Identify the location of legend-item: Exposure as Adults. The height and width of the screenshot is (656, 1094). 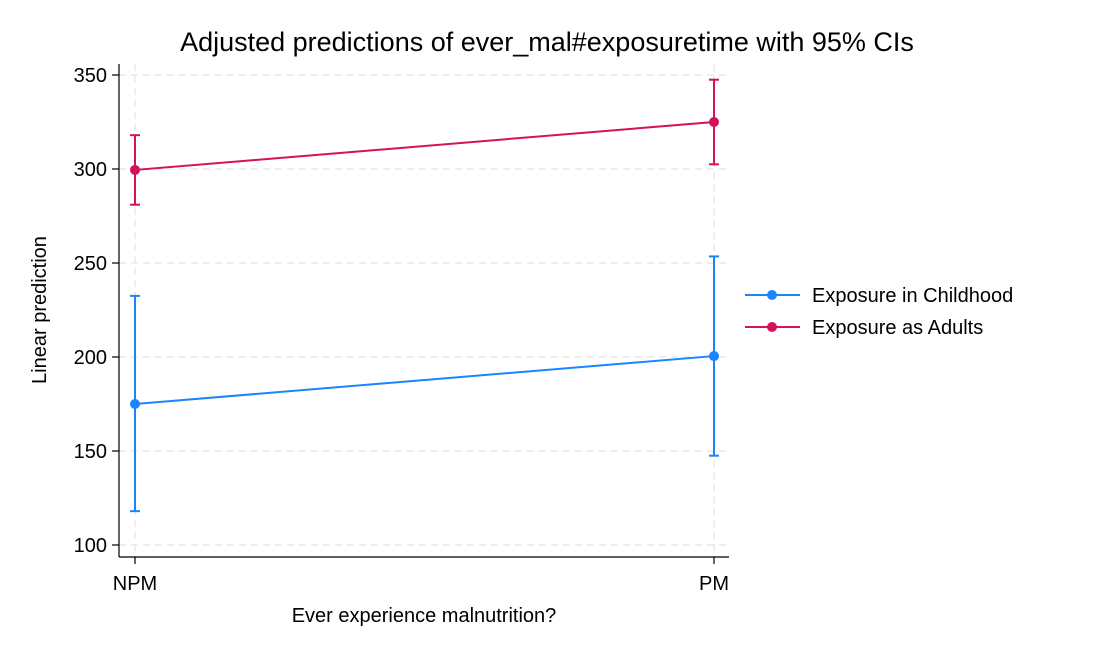
(864, 328).